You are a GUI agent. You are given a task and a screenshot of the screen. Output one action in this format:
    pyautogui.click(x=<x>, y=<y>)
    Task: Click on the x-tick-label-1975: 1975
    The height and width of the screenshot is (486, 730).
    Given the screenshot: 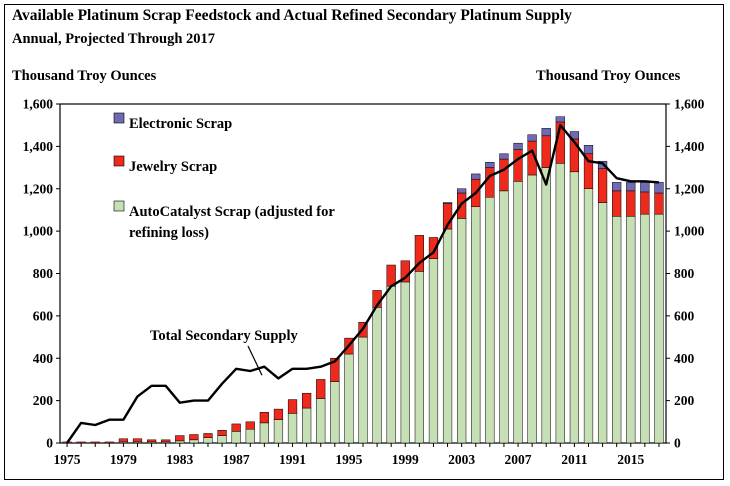 What is the action you would take?
    pyautogui.click(x=67, y=459)
    